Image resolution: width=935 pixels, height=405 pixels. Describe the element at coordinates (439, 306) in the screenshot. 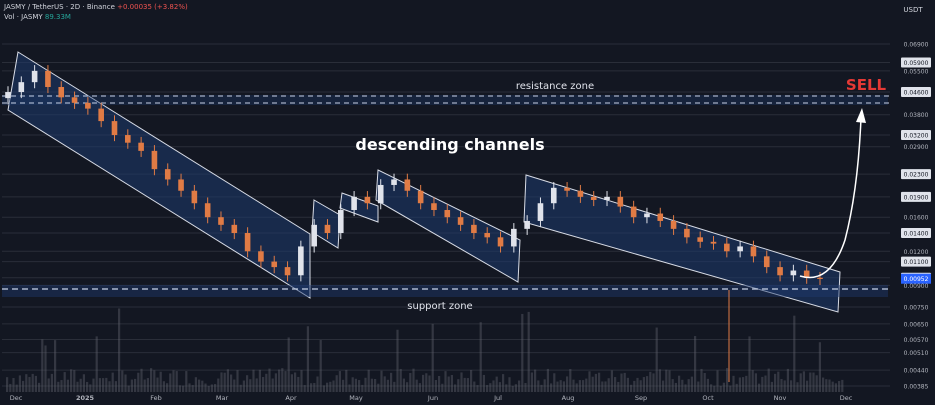

I see `support-zone-label: support zone` at that location.